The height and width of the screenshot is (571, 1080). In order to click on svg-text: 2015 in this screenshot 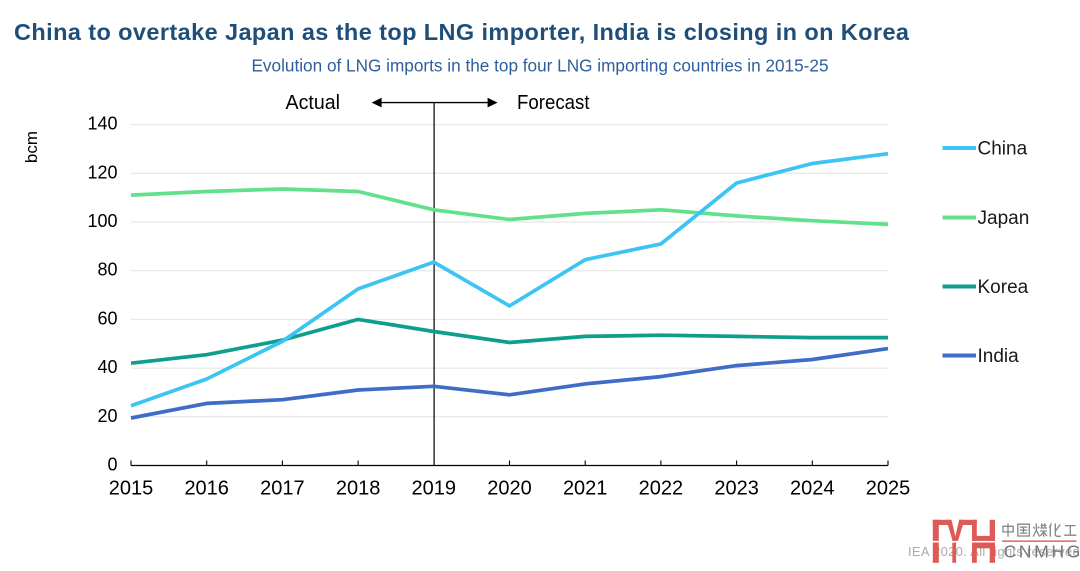, I will do `click(131, 489)`.